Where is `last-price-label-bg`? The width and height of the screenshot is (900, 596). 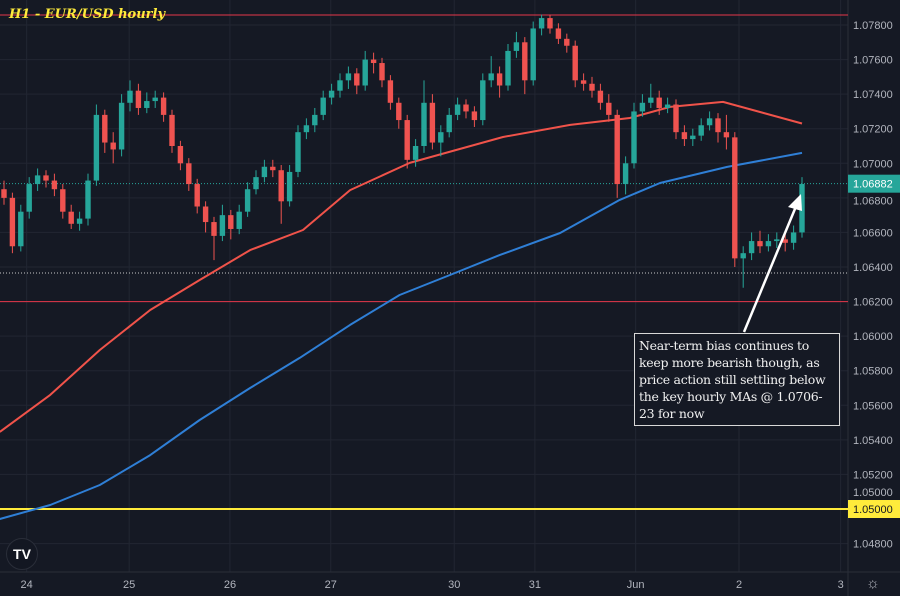 last-price-label-bg is located at coordinates (874, 183).